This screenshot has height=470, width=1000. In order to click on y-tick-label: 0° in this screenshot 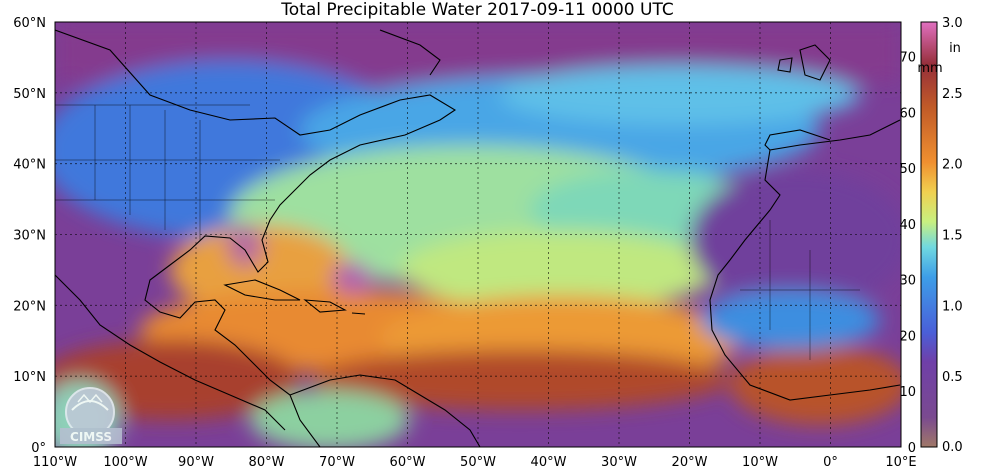, I will do `click(38, 448)`.